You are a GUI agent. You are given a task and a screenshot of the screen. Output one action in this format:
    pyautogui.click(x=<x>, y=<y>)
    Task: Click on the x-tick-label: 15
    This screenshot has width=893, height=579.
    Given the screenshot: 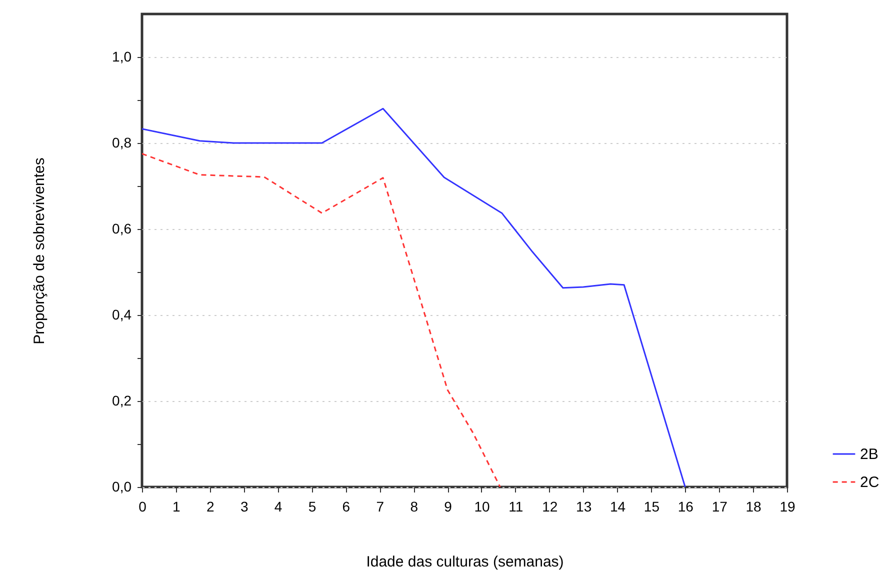 What is the action you would take?
    pyautogui.click(x=652, y=506)
    